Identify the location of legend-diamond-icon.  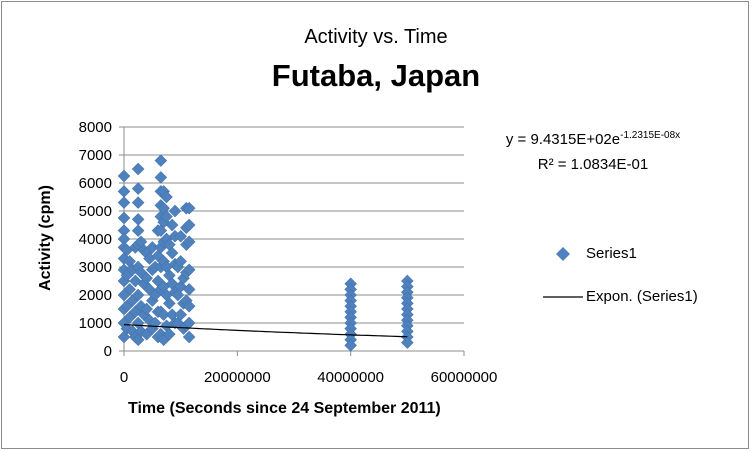
(563, 254).